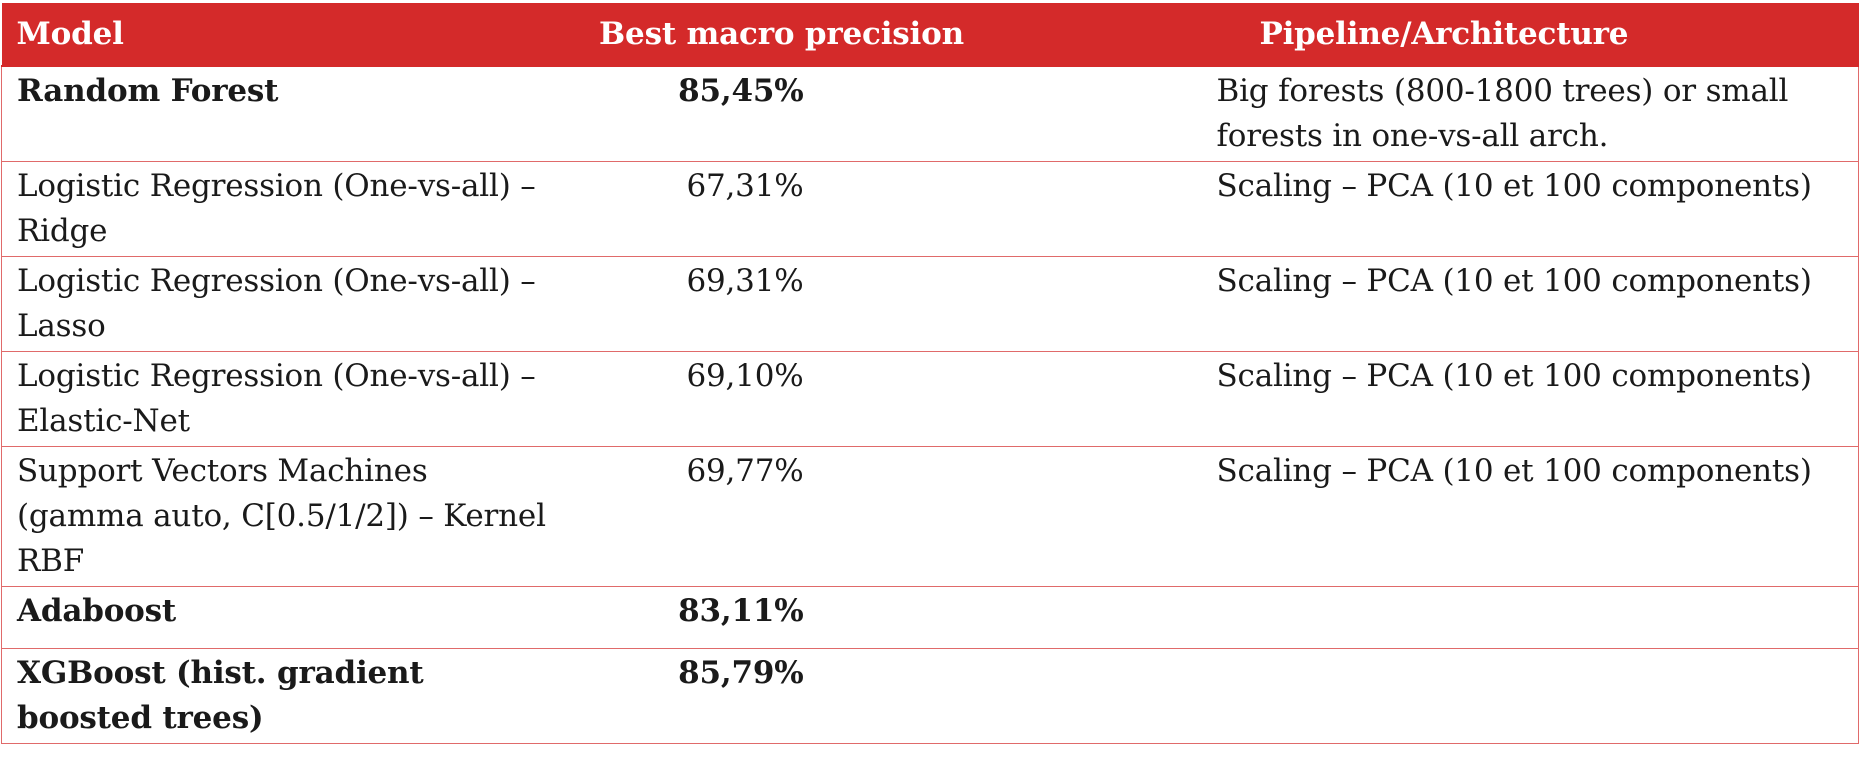 This screenshot has height=772, width=1861. I want to click on cell-model: Random Forest, so click(281, 114).